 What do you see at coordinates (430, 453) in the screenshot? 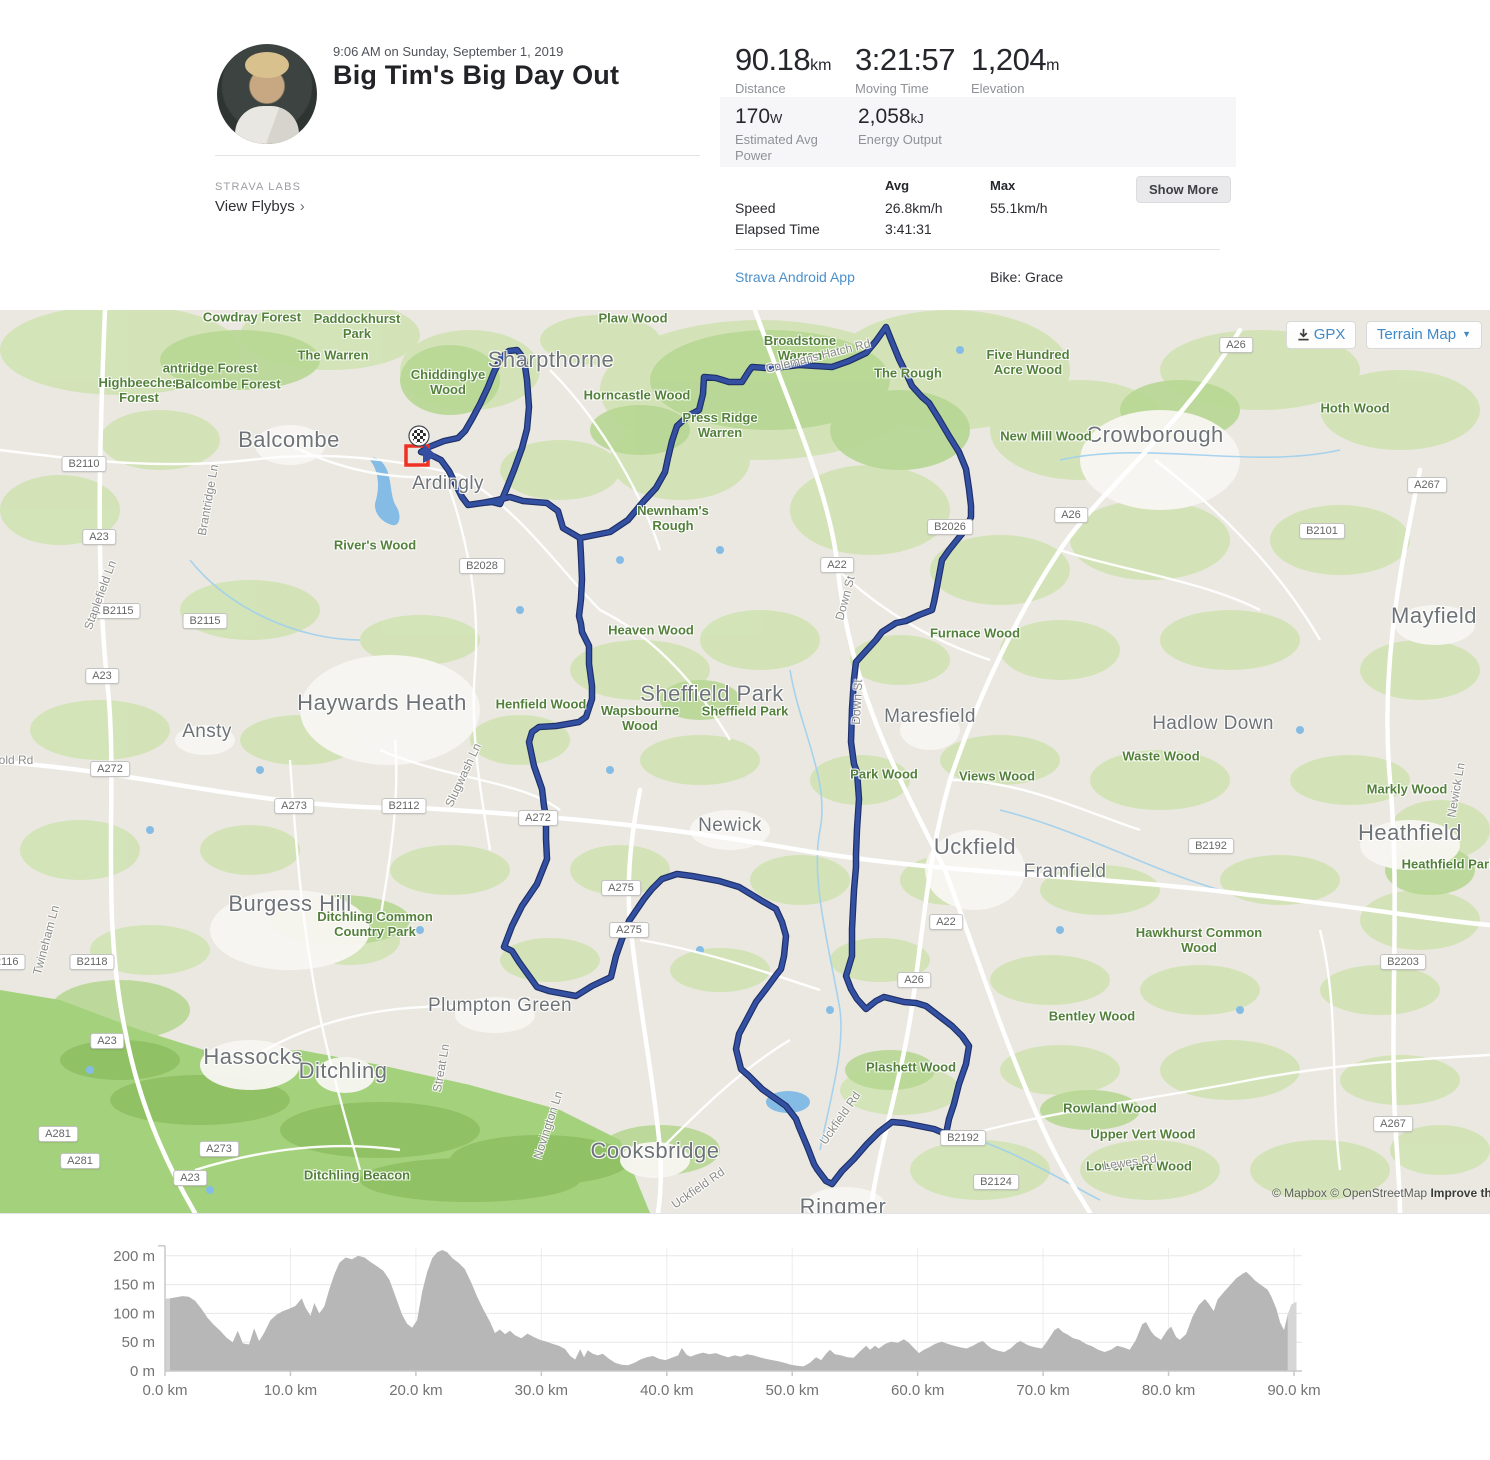
I see `route-end-arrow` at bounding box center [430, 453].